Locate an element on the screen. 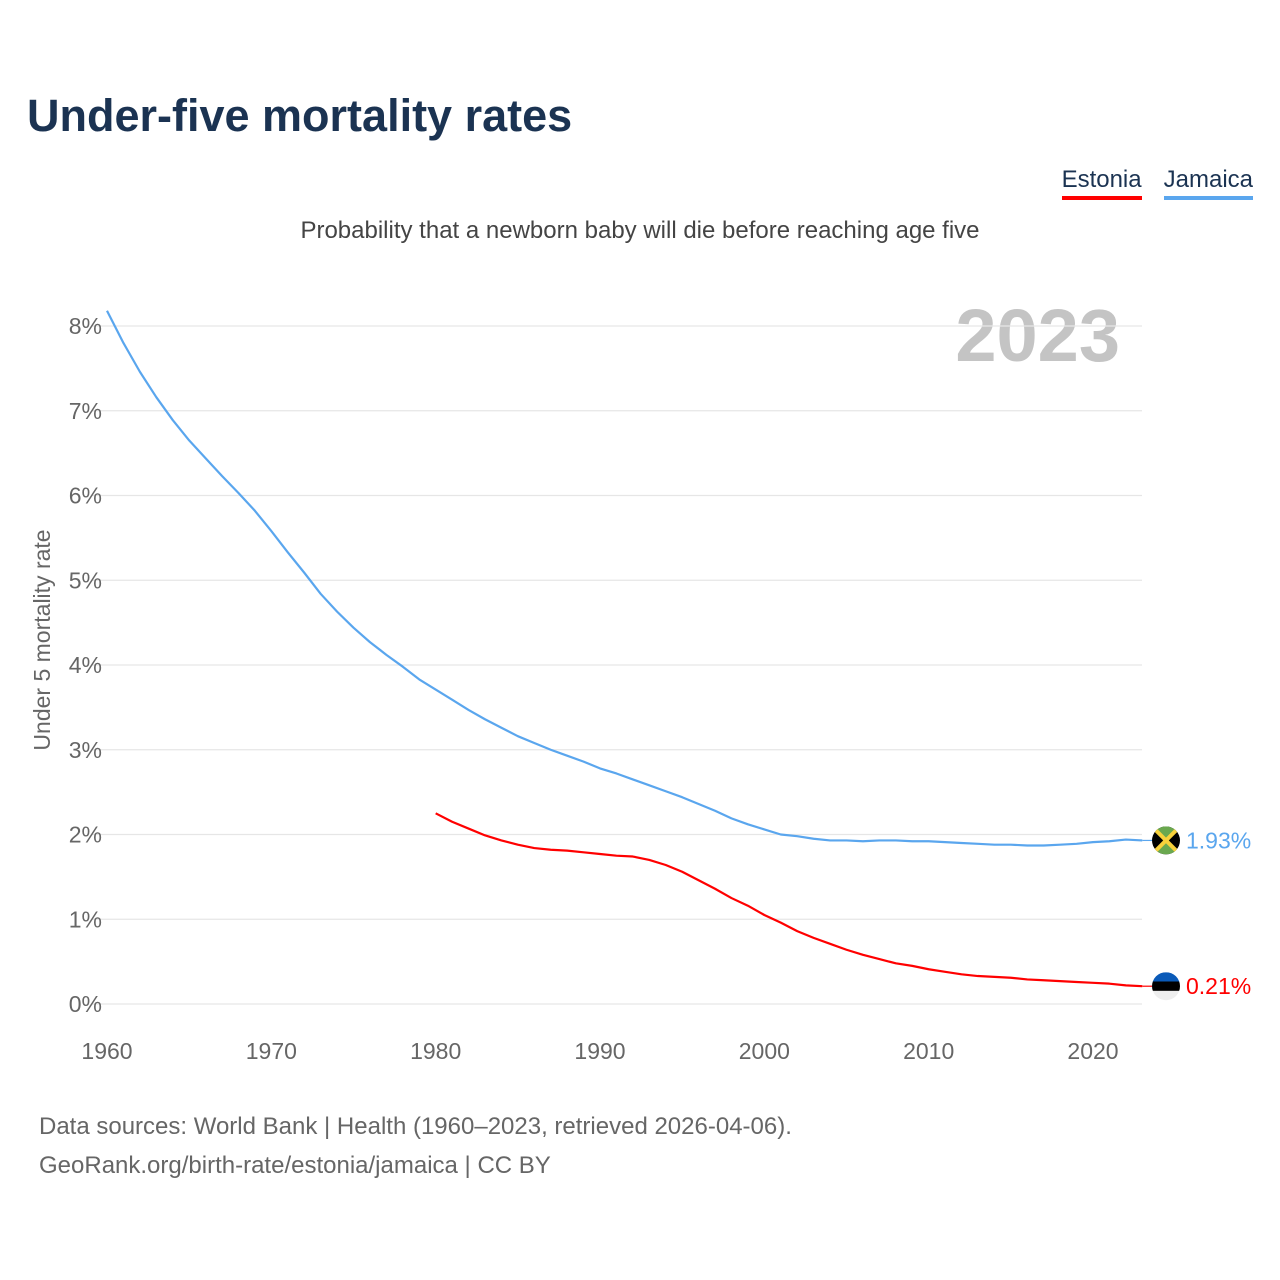  x-tick-label: 1960 is located at coordinates (106, 1051).